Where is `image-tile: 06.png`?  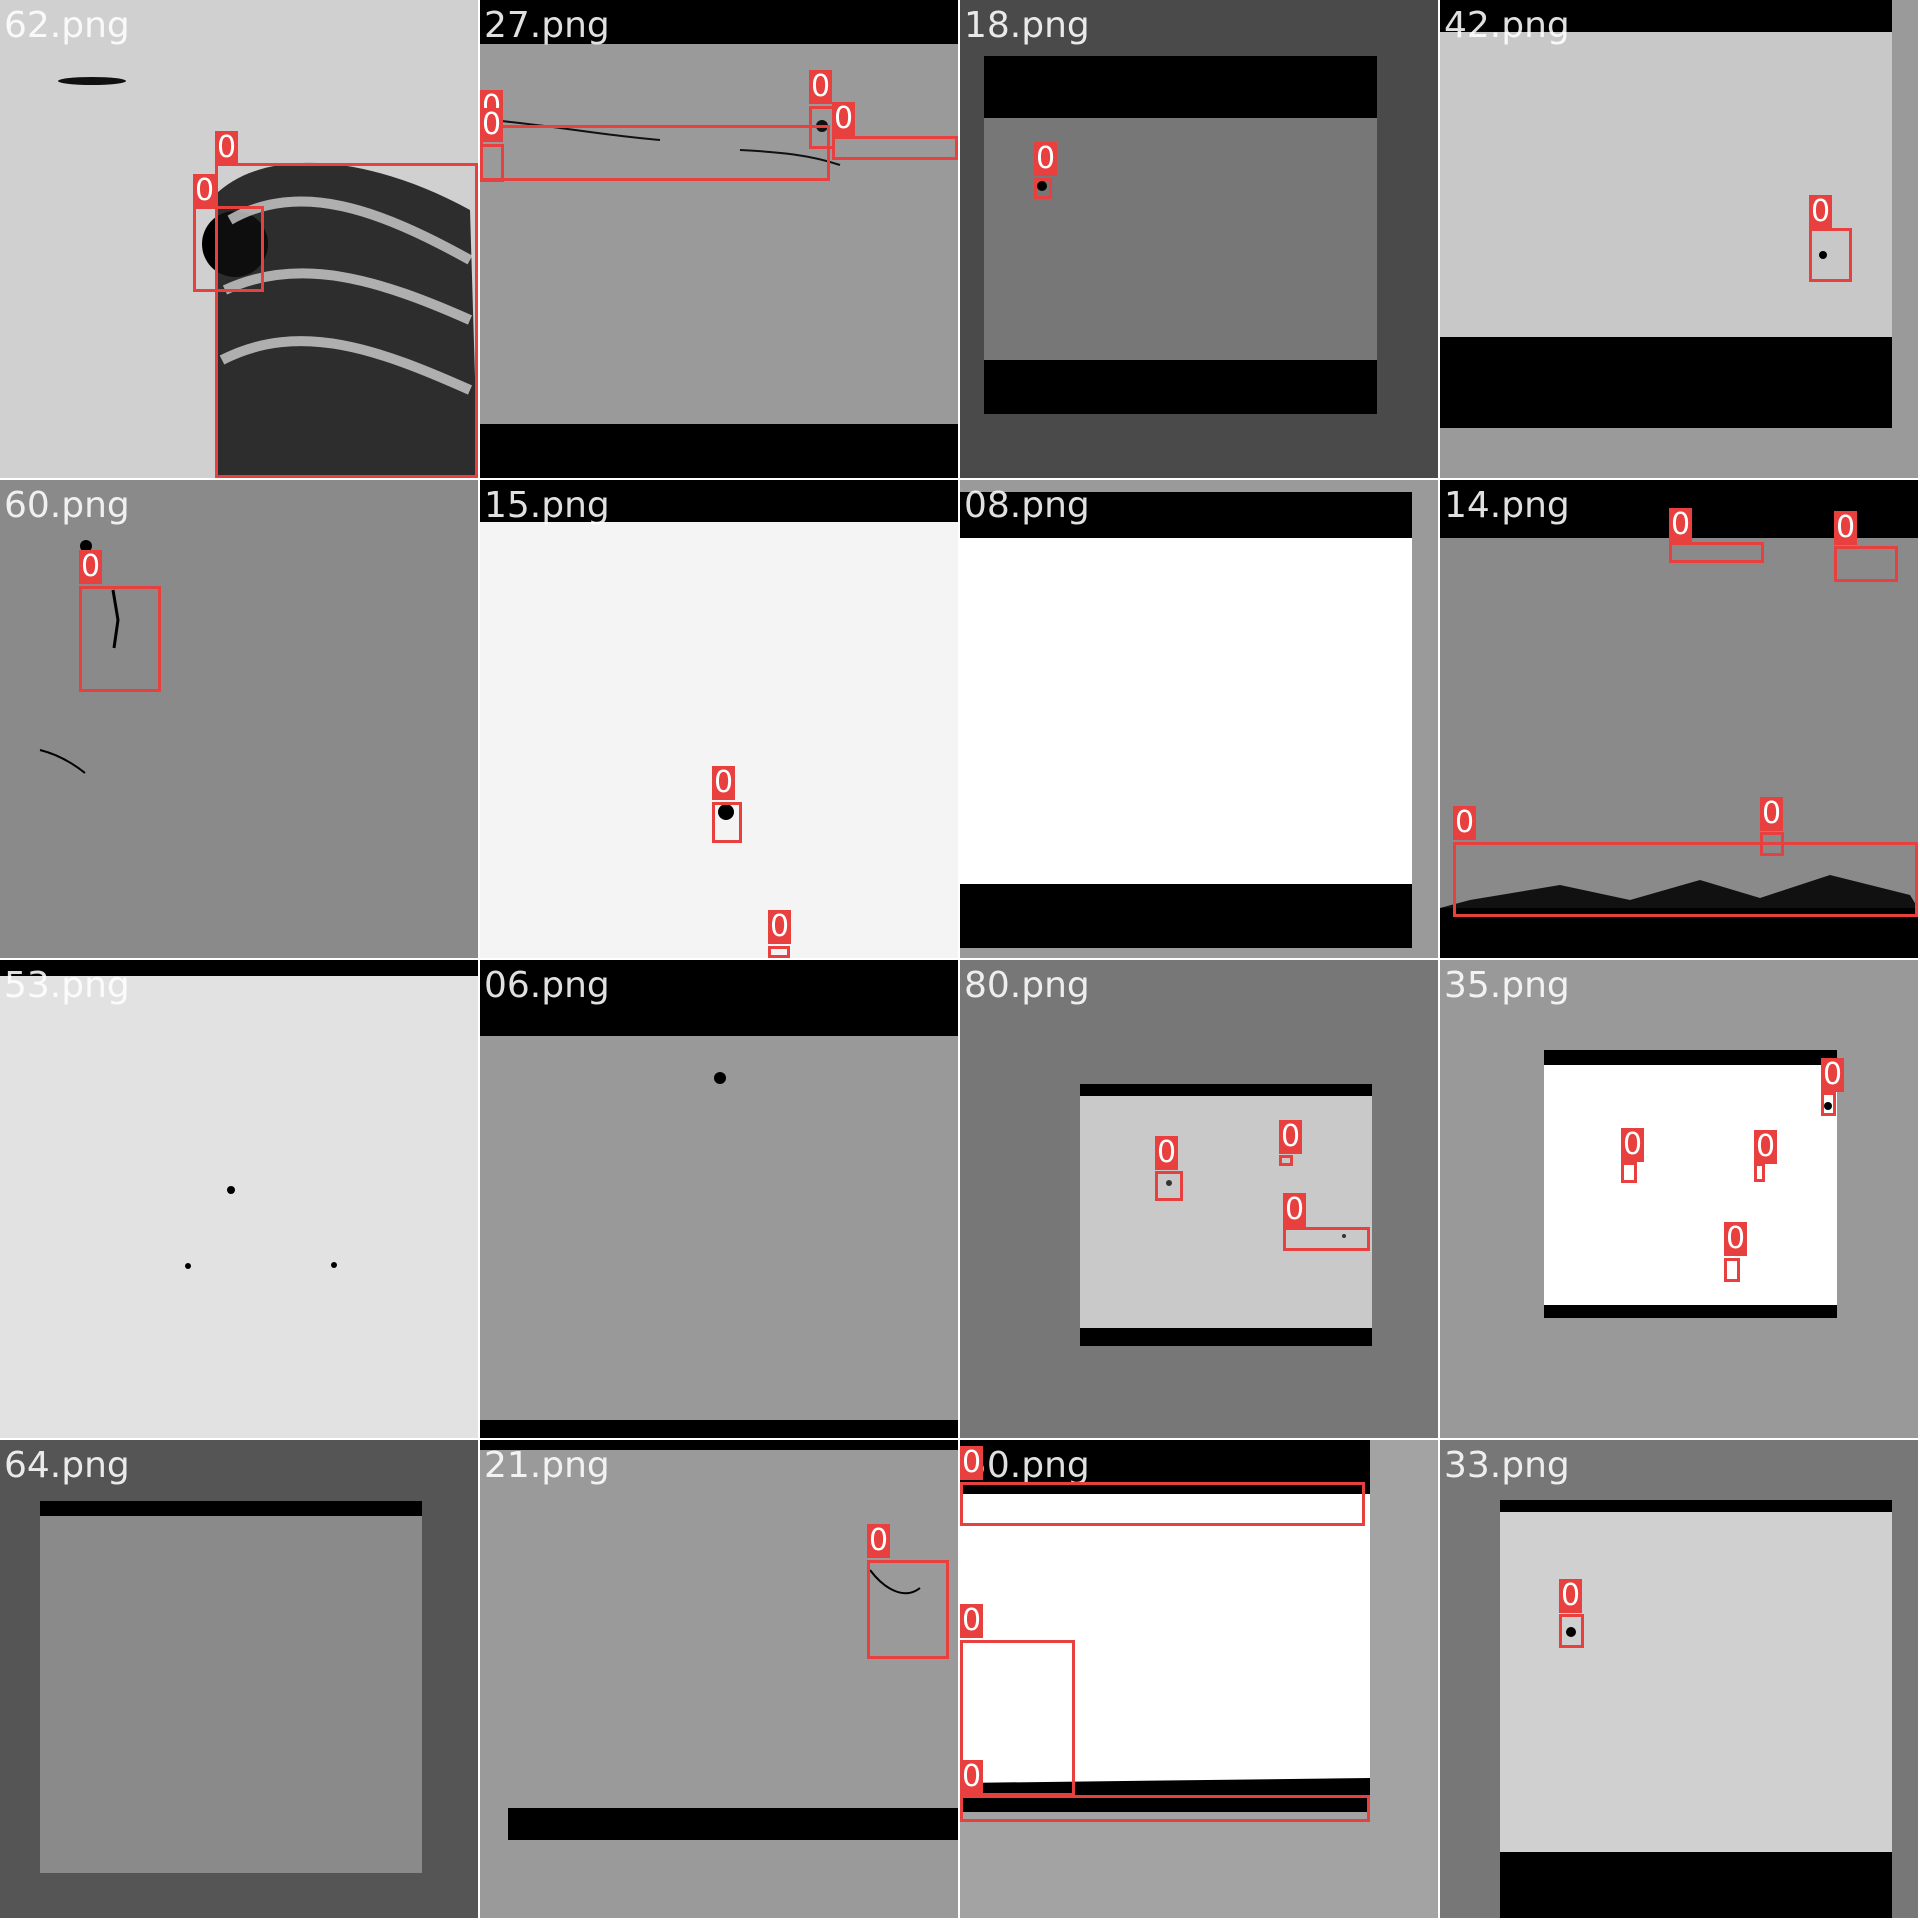
image-tile: 06.png is located at coordinates (719, 1199).